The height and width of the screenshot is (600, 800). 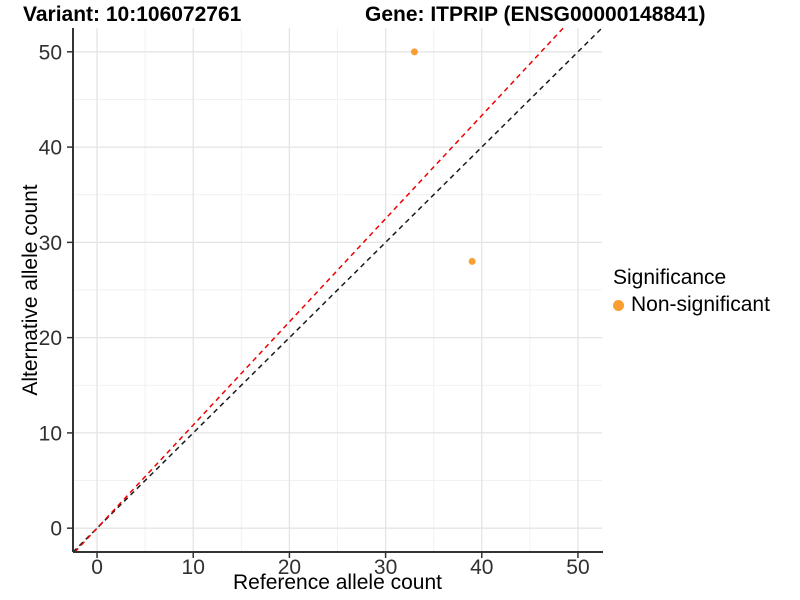 What do you see at coordinates (337, 582) in the screenshot?
I see `x-axis-title: Reference allele count` at bounding box center [337, 582].